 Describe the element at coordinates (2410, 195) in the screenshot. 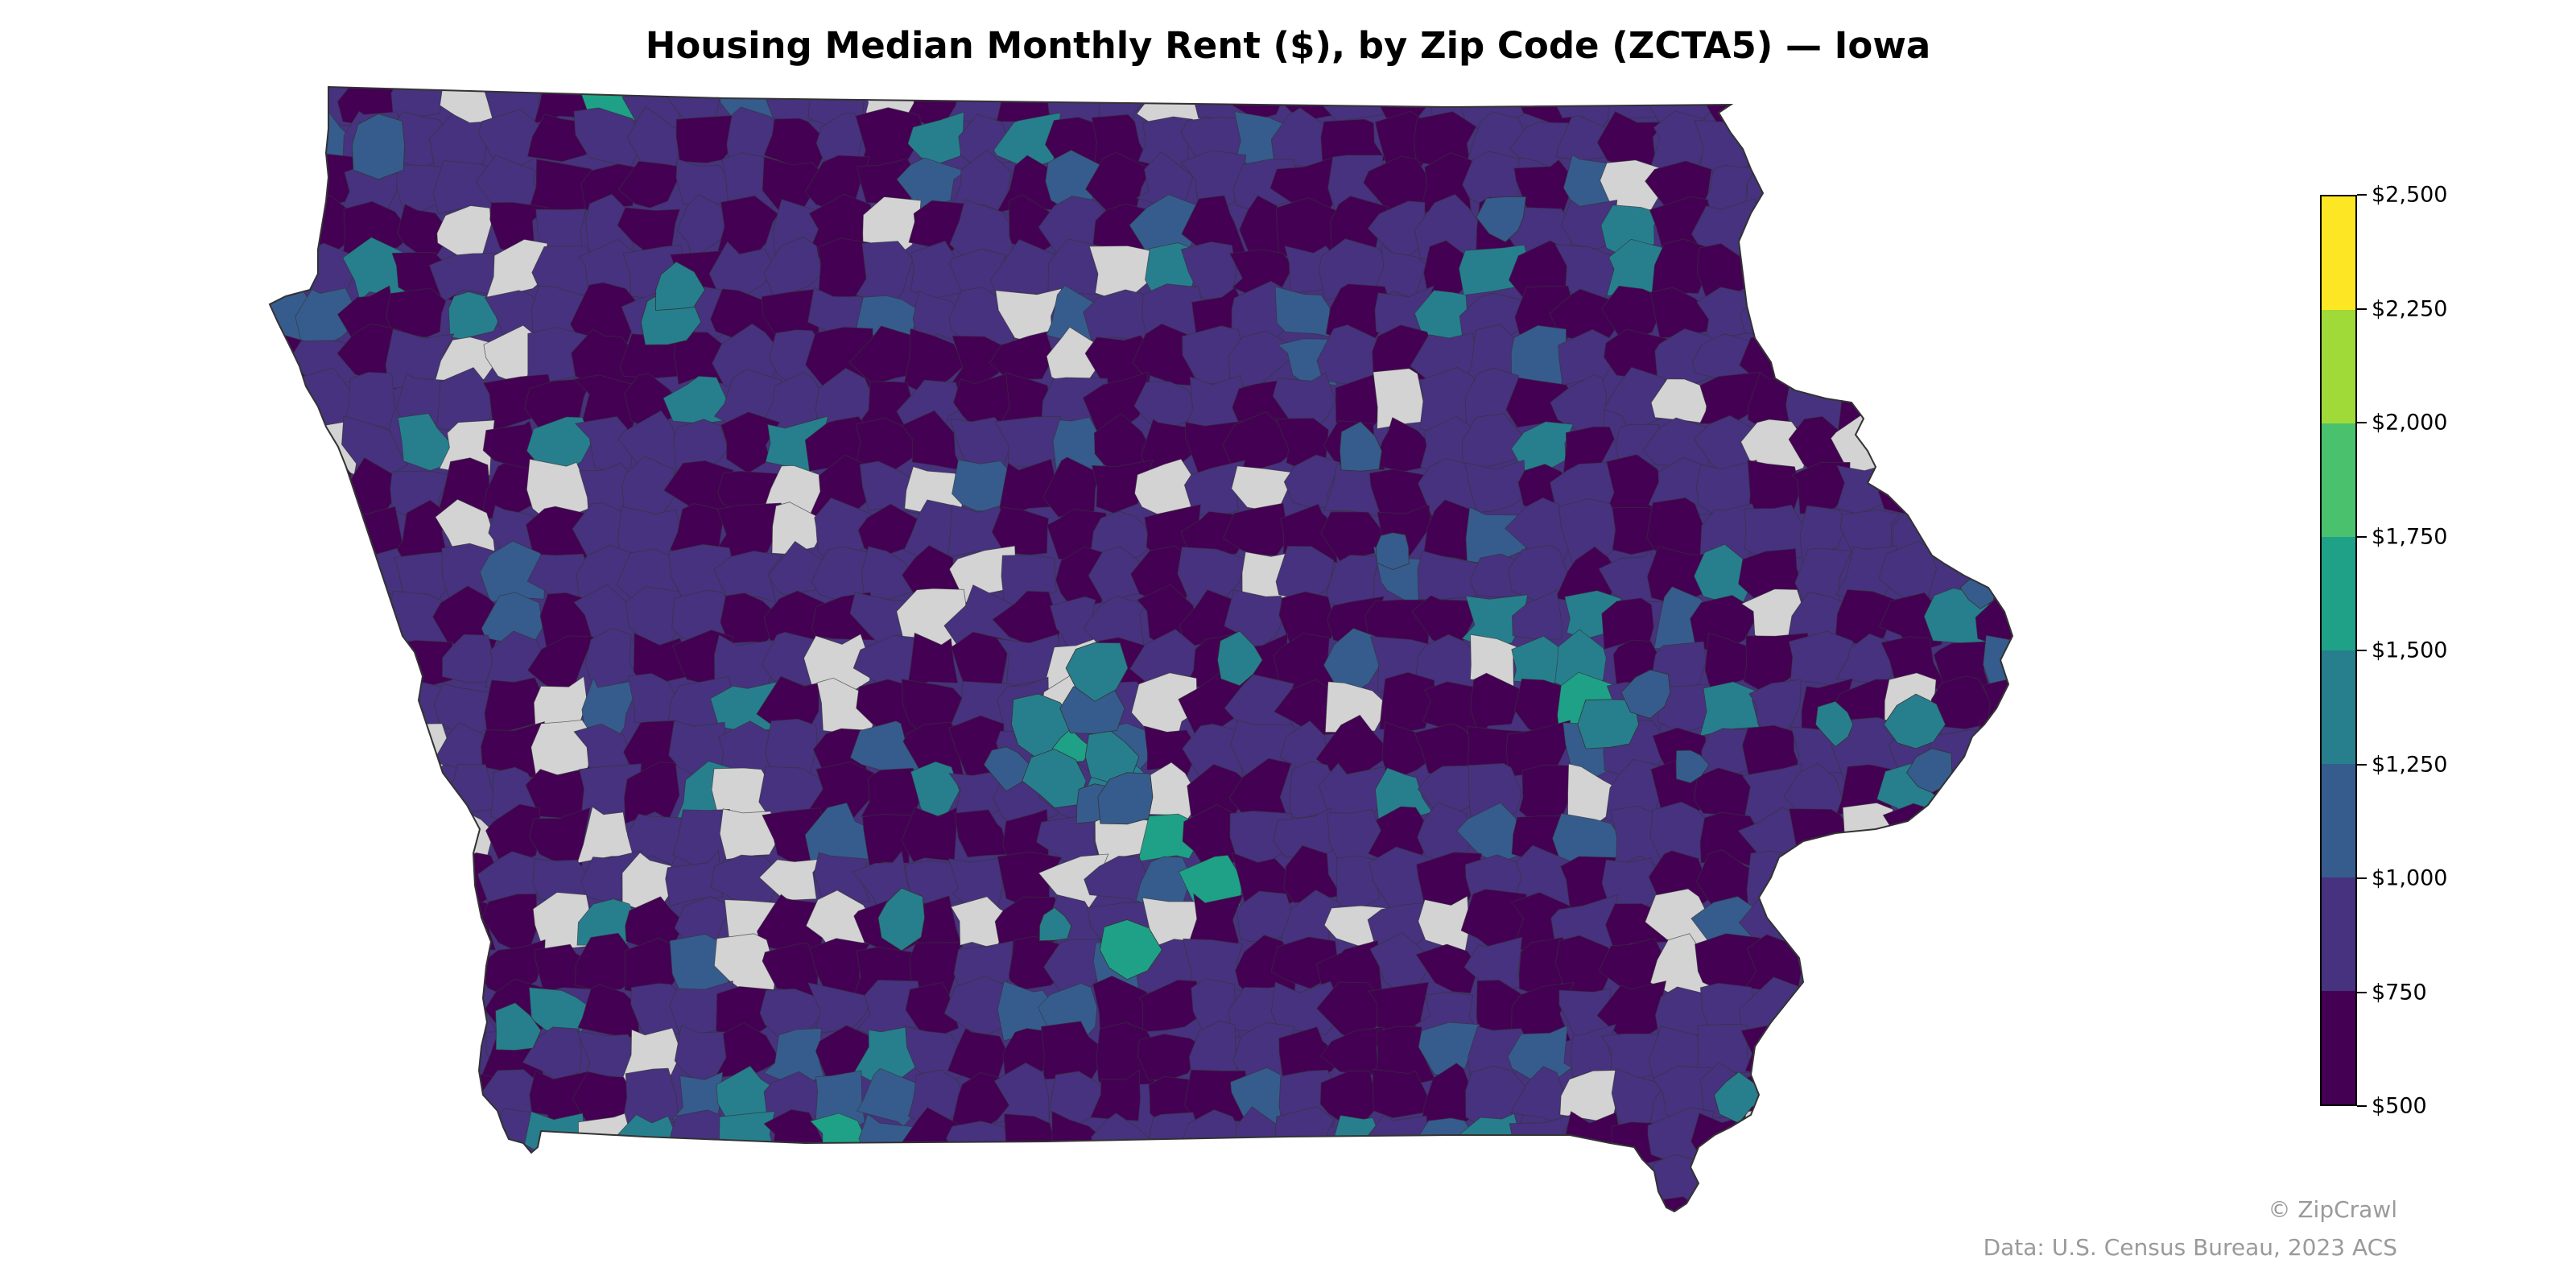

I see `colorbar-tick-label: $2,500` at that location.